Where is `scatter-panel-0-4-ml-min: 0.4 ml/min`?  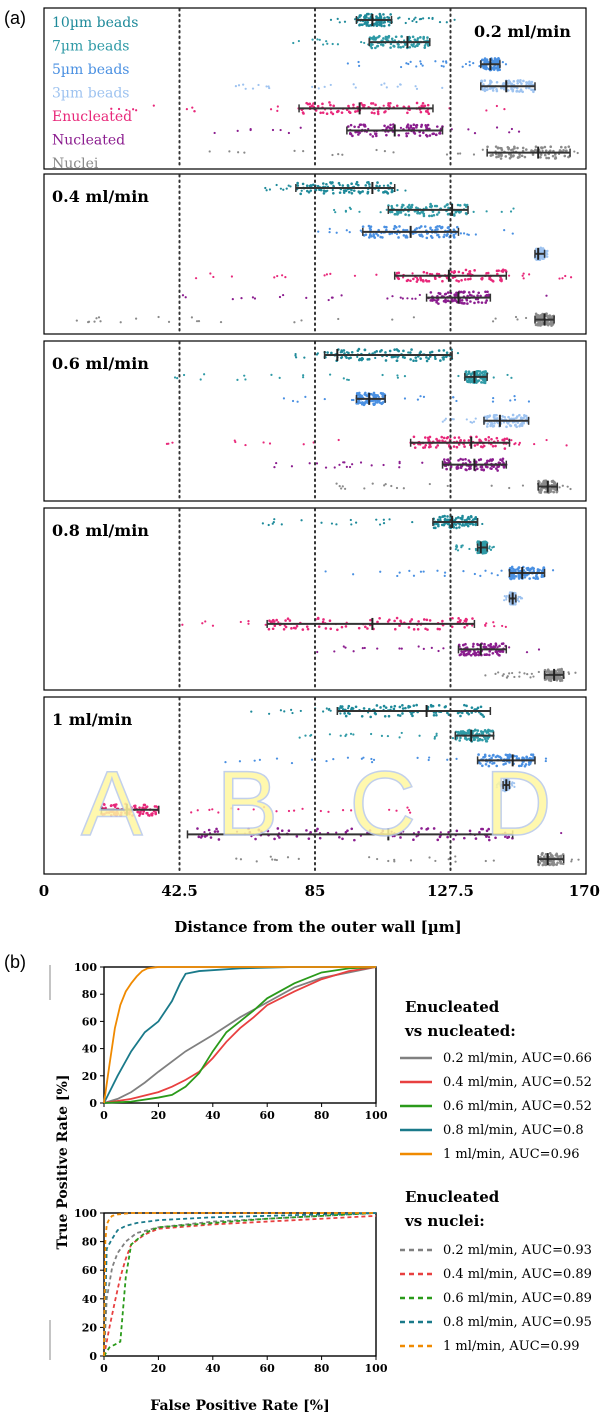 scatter-panel-0-4-ml-min: 0.4 ml/min is located at coordinates (315, 254).